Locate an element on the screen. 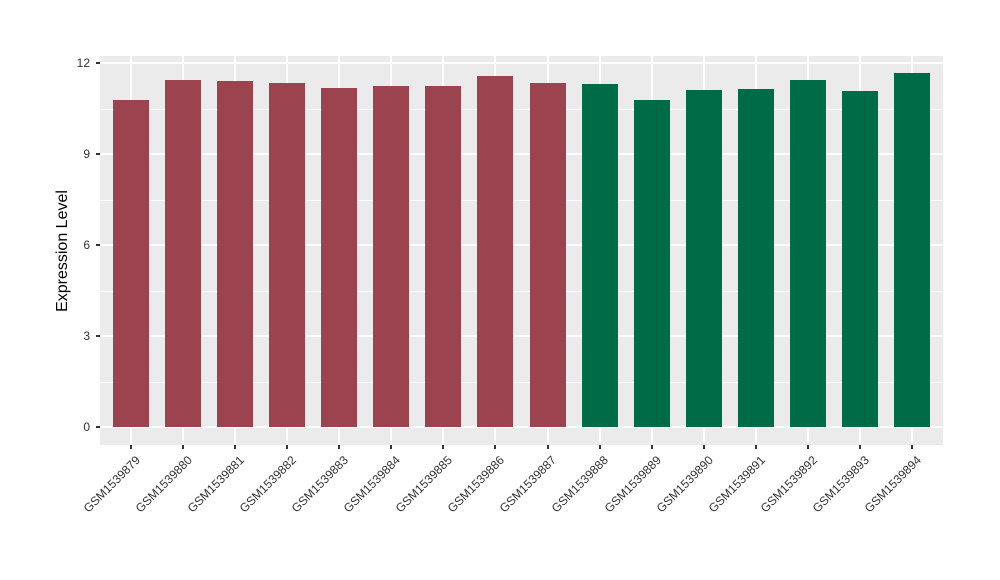 Image resolution: width=1000 pixels, height=580 pixels. y-axis-title: Expression Level is located at coordinates (62, 250).